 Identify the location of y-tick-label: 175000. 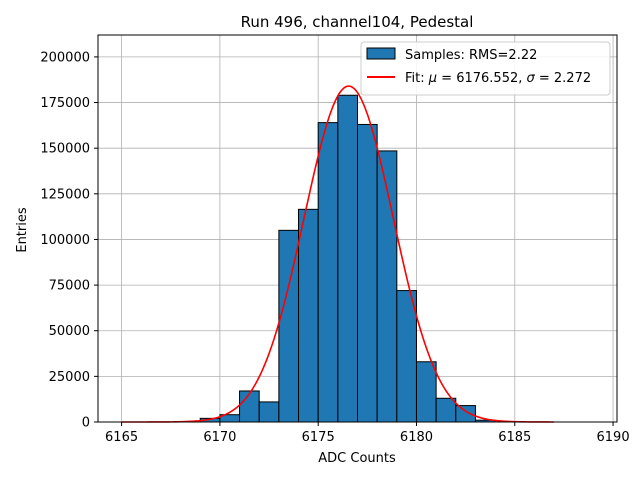
(65, 103).